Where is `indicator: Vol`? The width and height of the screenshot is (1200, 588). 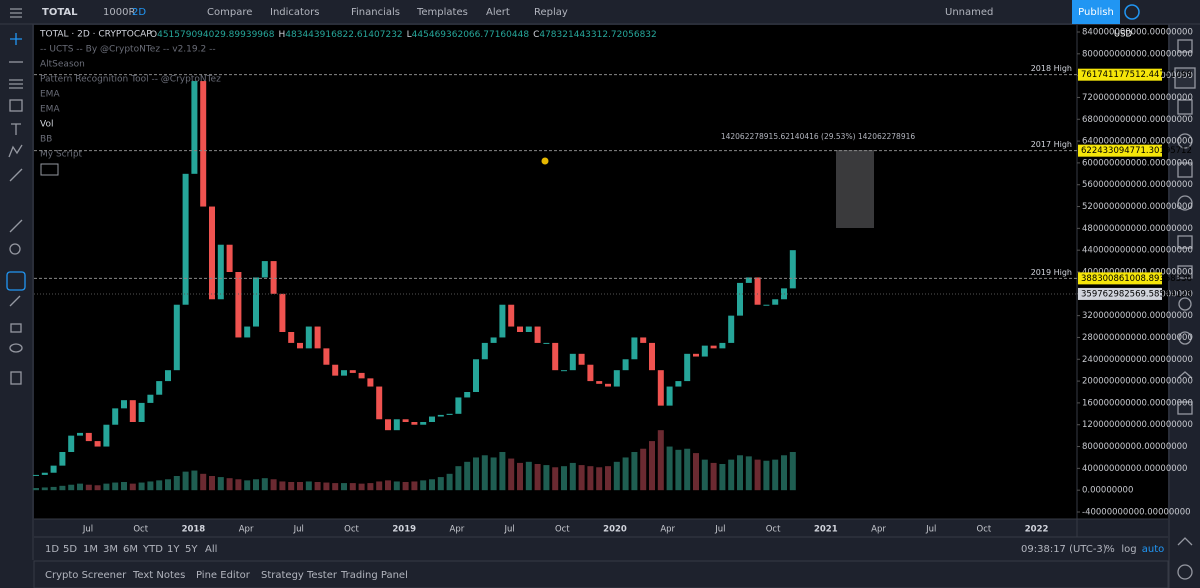
indicator: Vol is located at coordinates (46, 125).